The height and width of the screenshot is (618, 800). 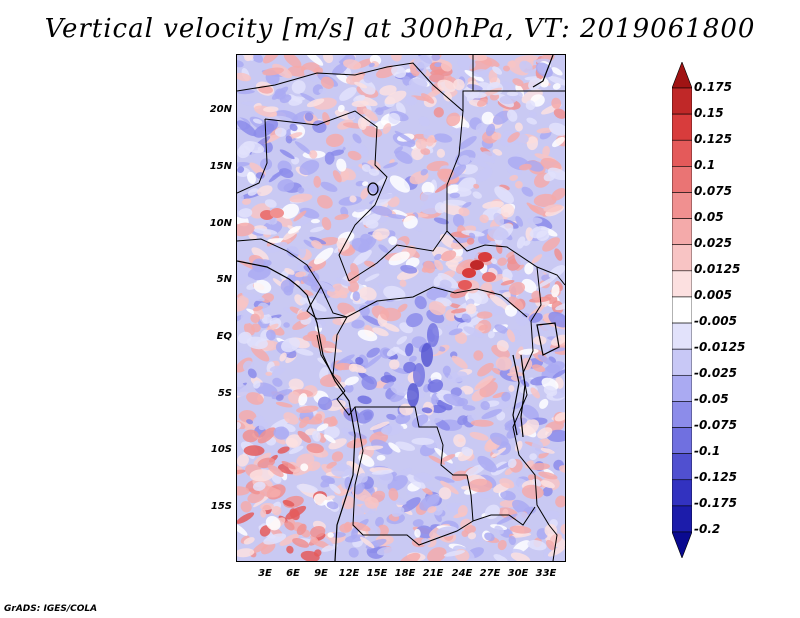 What do you see at coordinates (720, 347) in the screenshot?
I see `colorbar-label-neg-0-0125: -0.0125` at bounding box center [720, 347].